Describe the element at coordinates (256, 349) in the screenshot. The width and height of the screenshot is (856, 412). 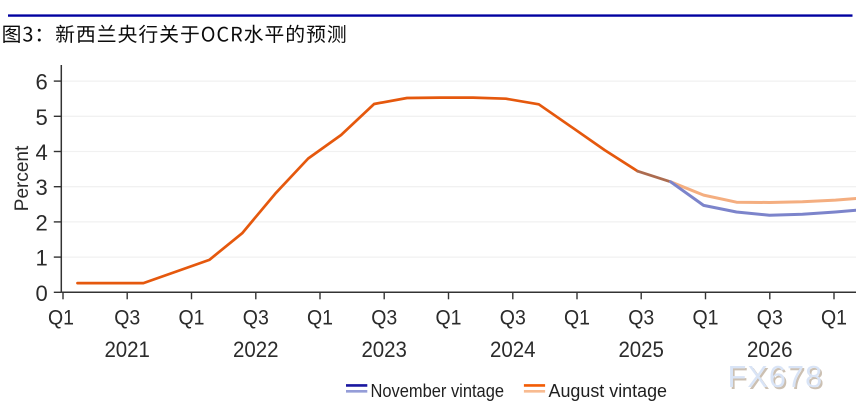
I see `svg-text: 2022` at that location.